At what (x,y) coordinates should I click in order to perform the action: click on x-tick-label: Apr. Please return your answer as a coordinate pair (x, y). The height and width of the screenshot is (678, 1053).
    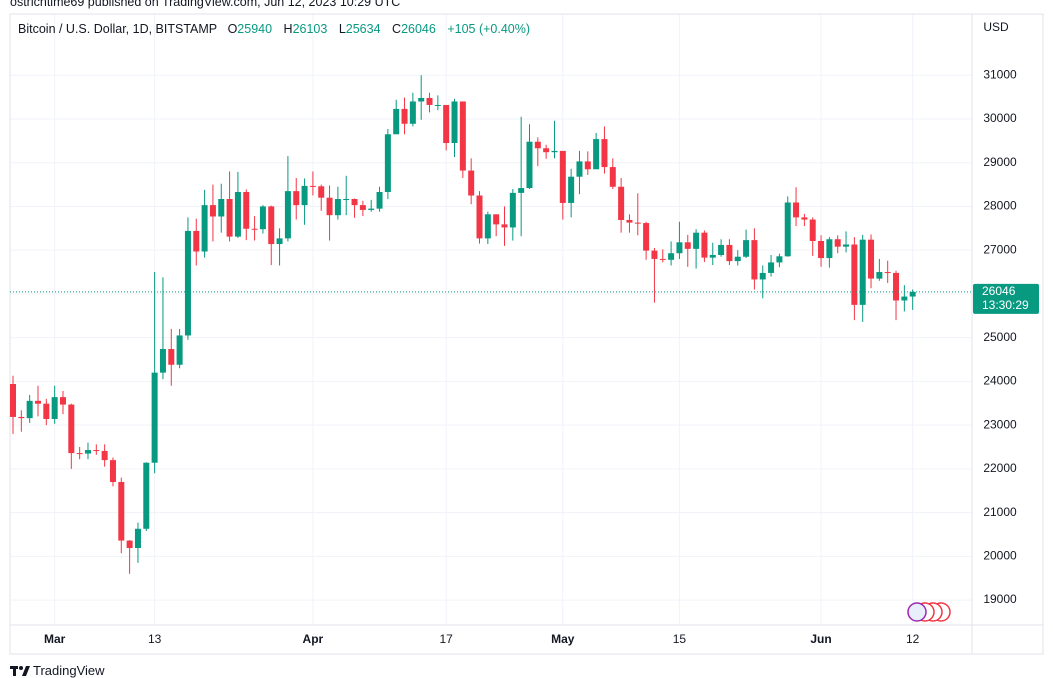
    Looking at the image, I should click on (313, 639).